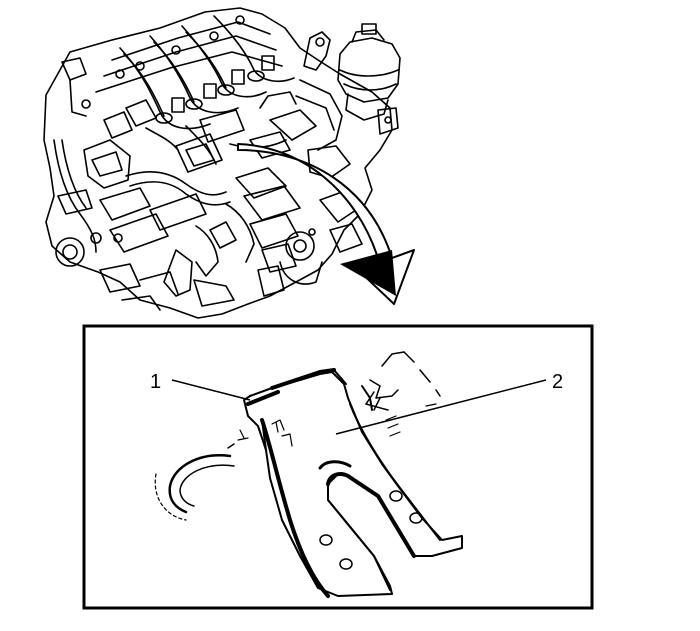 The width and height of the screenshot is (700, 631). I want to click on callout-2: 2, so click(557, 382).